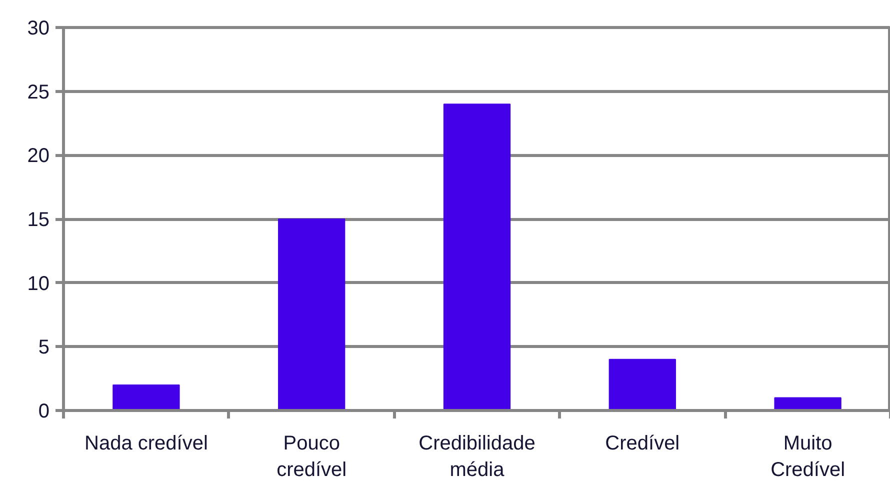 This screenshot has width=890, height=498. Describe the element at coordinates (44, 347) in the screenshot. I see `y-tick-label: 5` at that location.